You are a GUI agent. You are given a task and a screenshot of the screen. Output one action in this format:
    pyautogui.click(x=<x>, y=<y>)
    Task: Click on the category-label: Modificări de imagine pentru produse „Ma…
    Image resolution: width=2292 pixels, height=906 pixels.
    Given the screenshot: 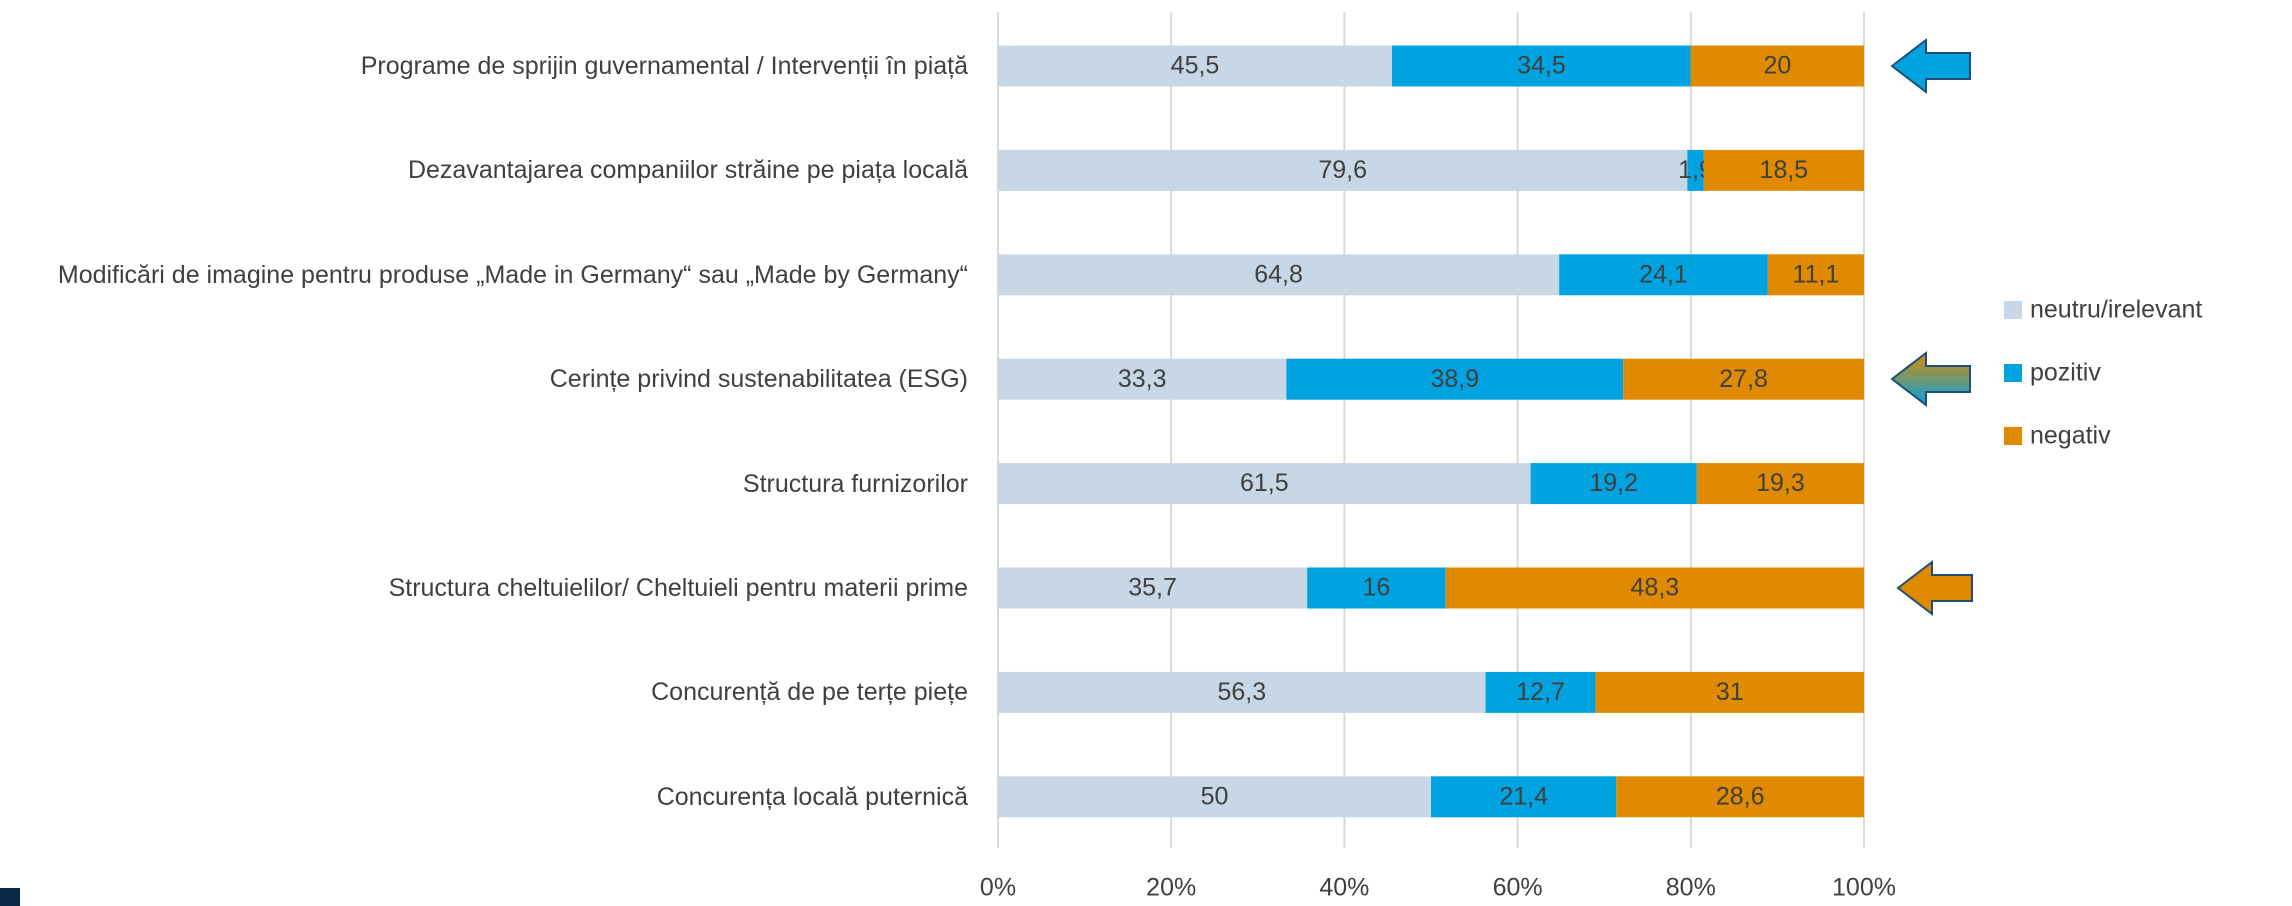 What is the action you would take?
    pyautogui.click(x=488, y=275)
    